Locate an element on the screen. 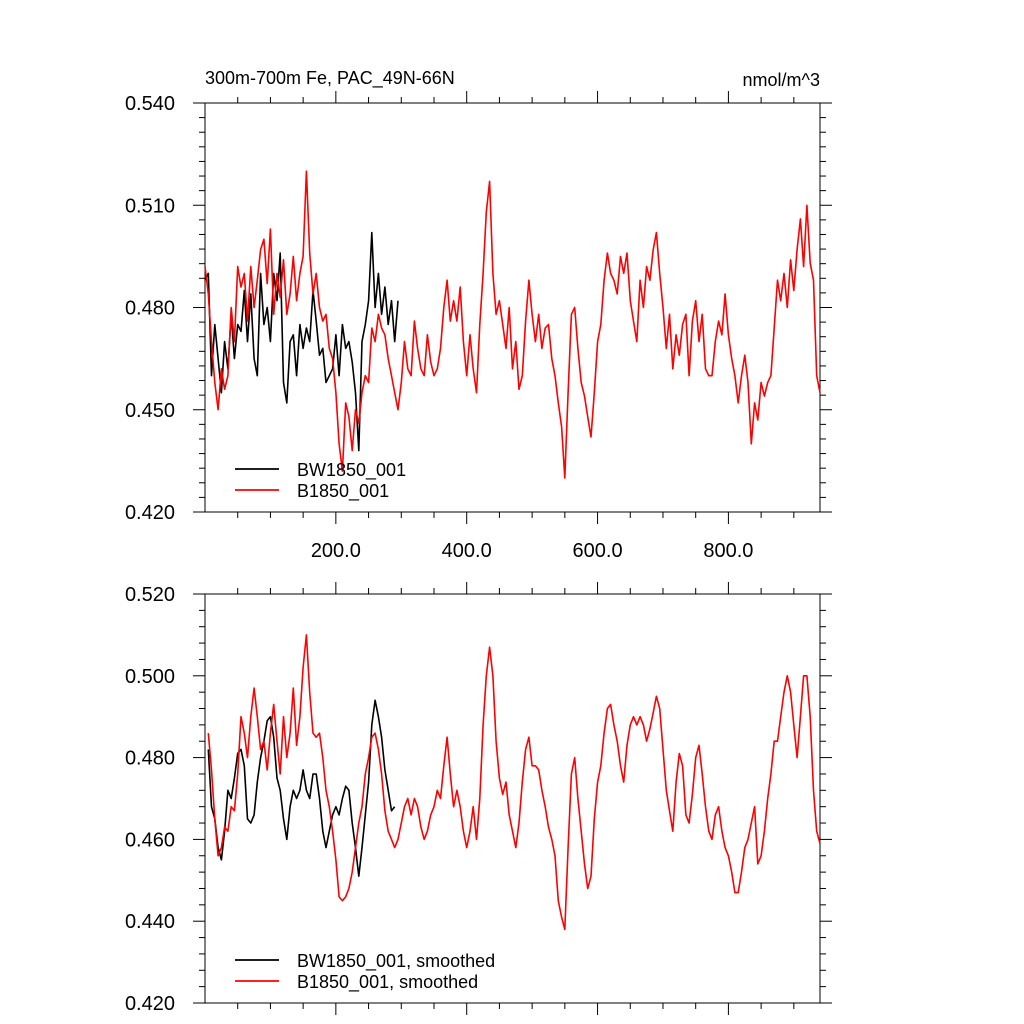 Image resolution: width=1024 pixels, height=1024 pixels. legend-label: B1850_001, smoothed is located at coordinates (387, 982).